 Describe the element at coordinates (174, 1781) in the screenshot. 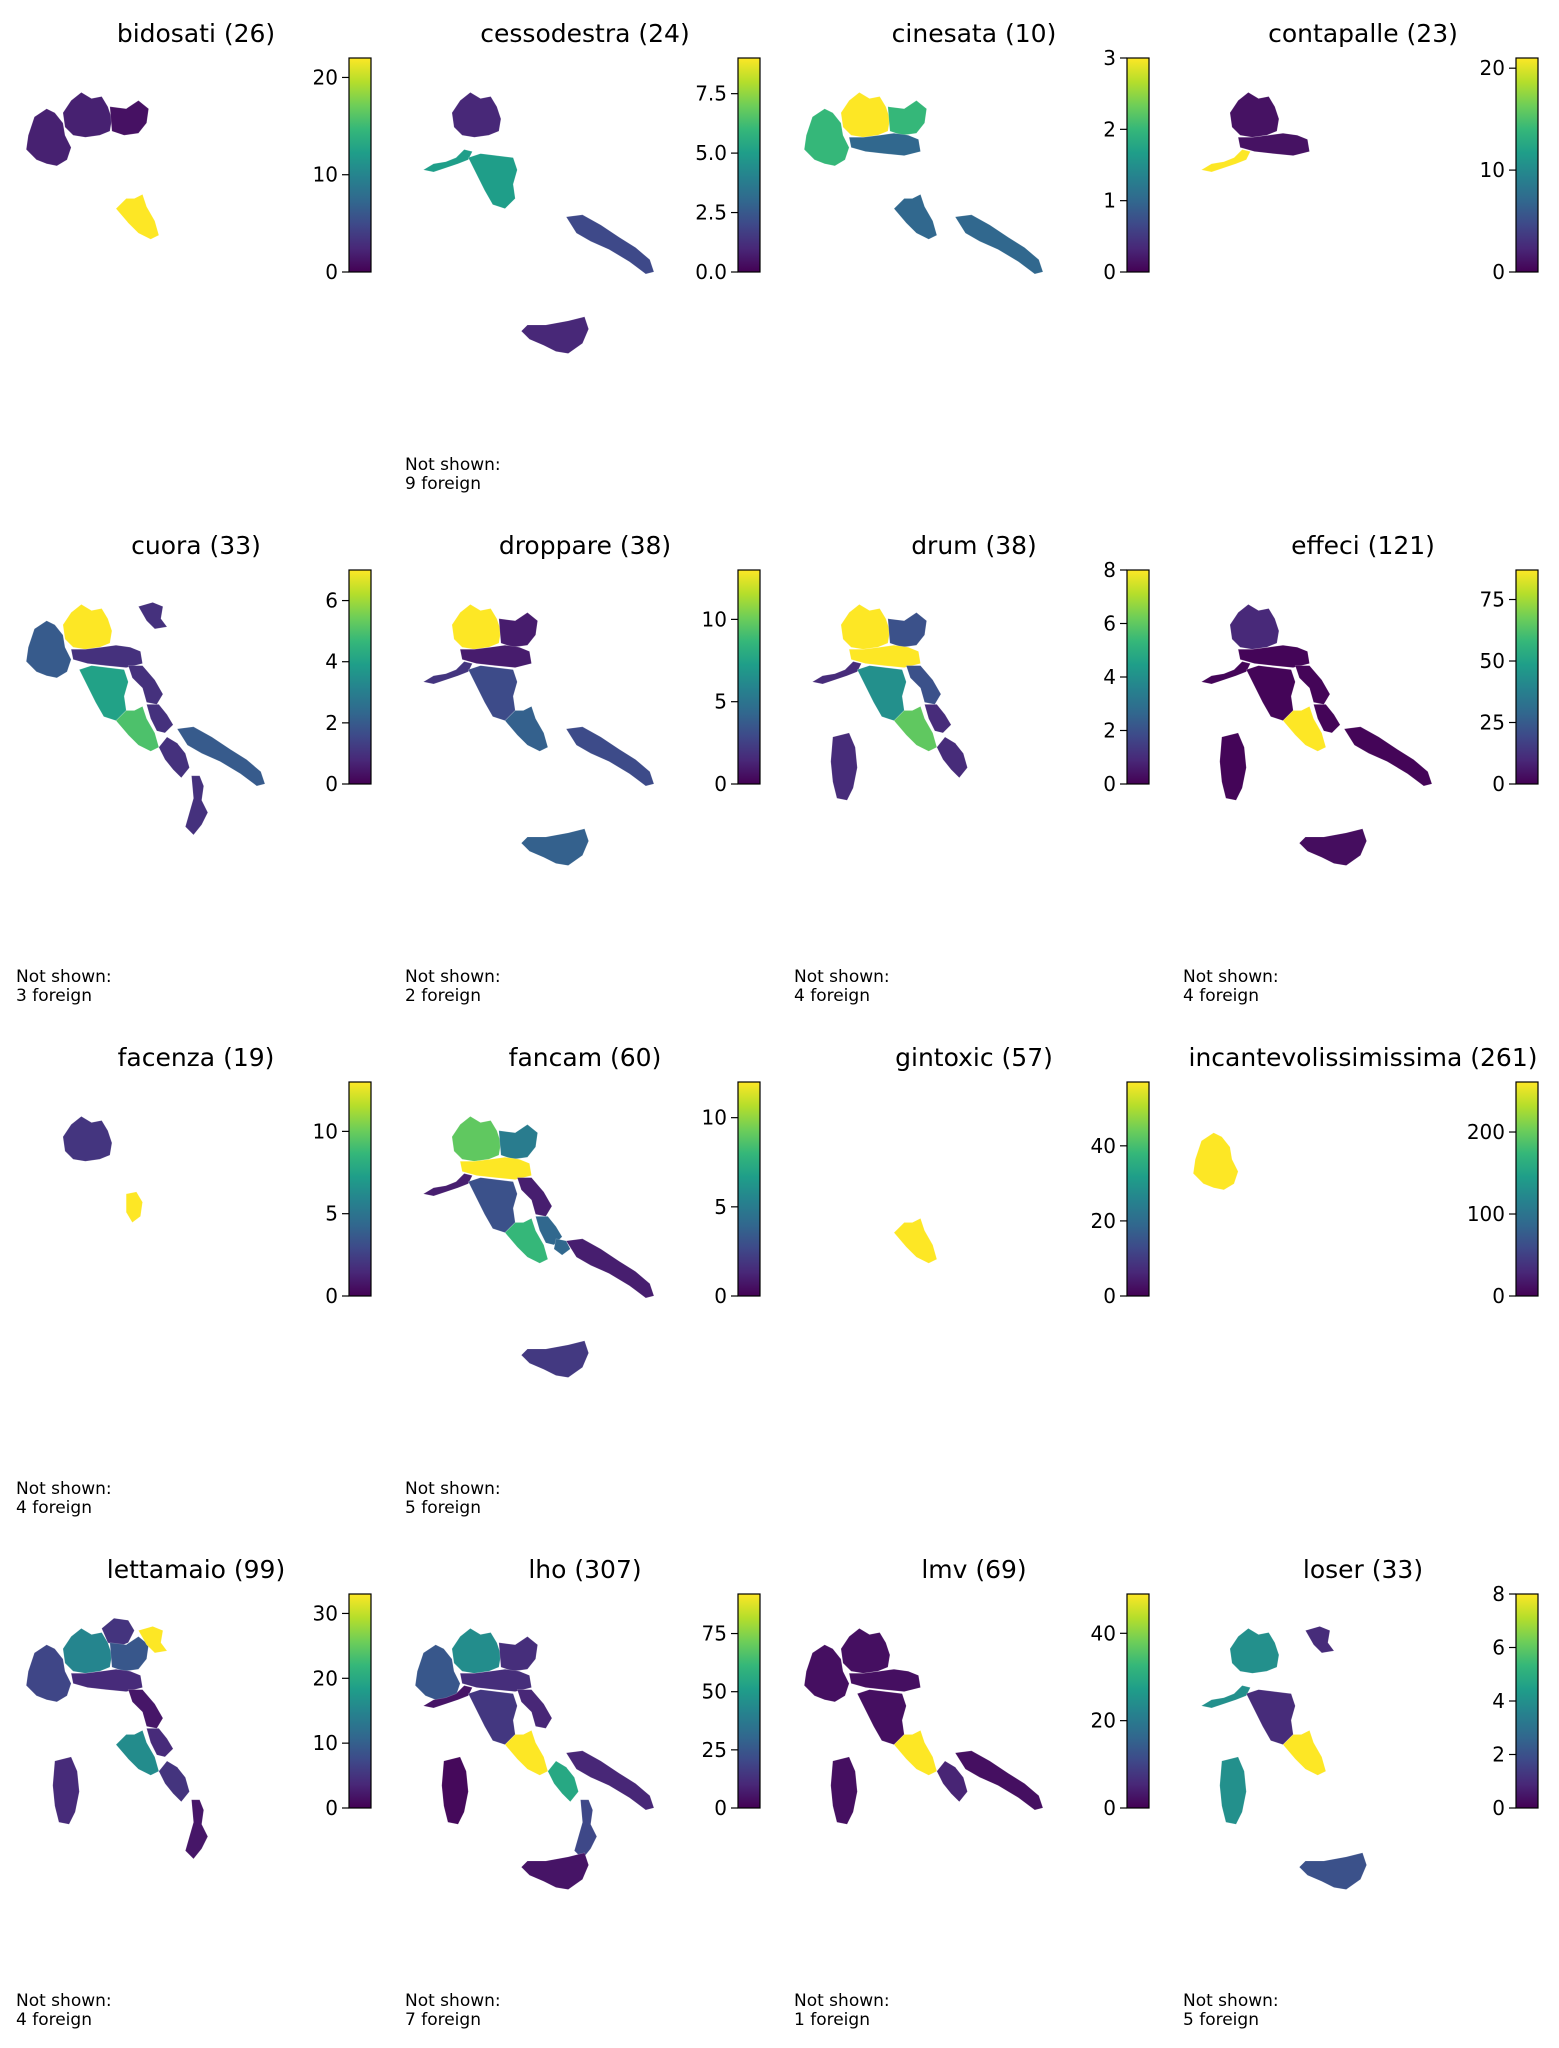

I see `region-campania` at that location.